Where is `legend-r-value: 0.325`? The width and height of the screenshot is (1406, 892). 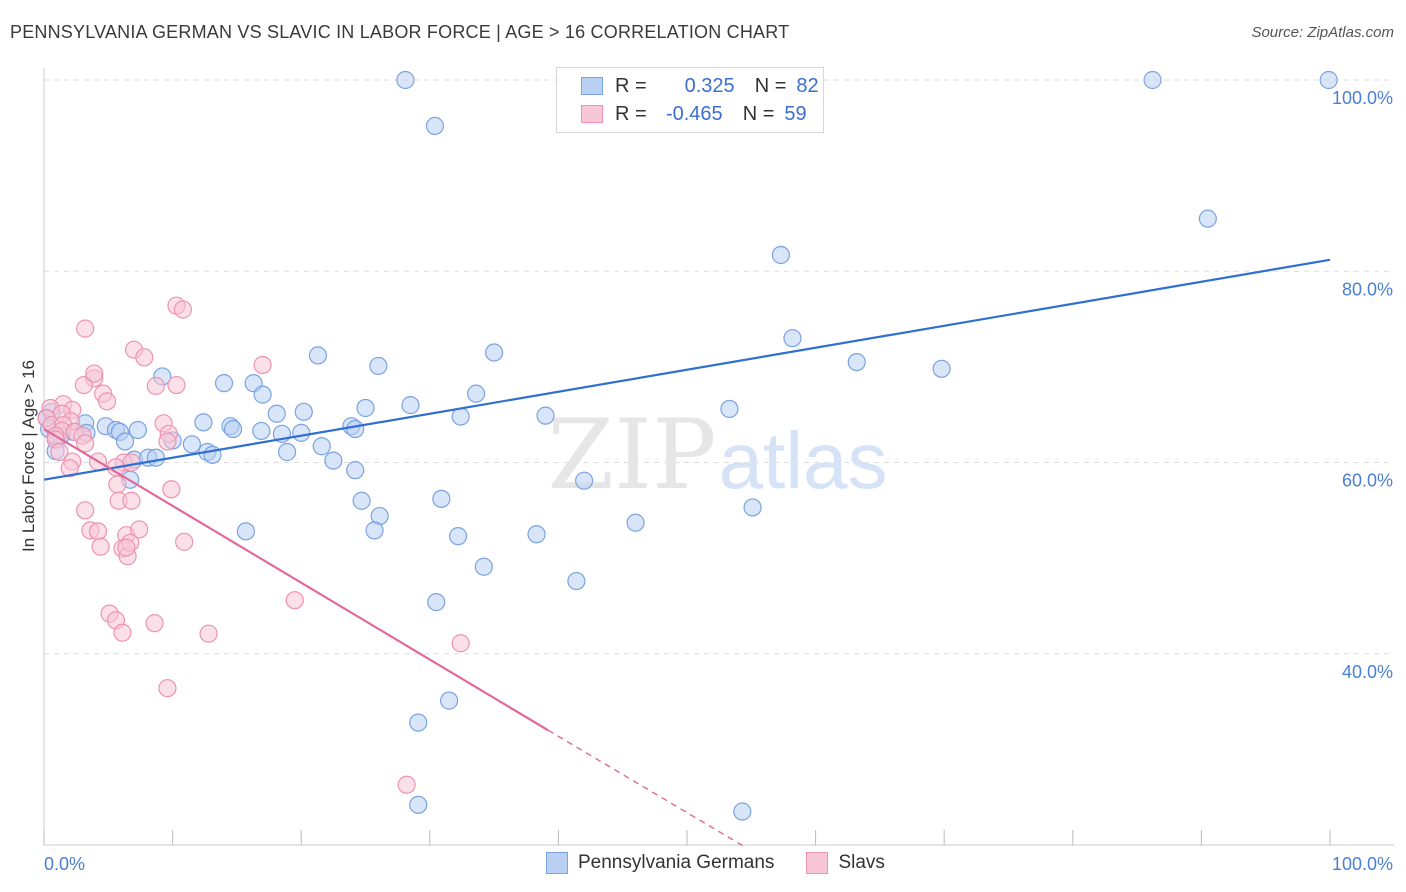 legend-r-value: 0.325 is located at coordinates (709, 85).